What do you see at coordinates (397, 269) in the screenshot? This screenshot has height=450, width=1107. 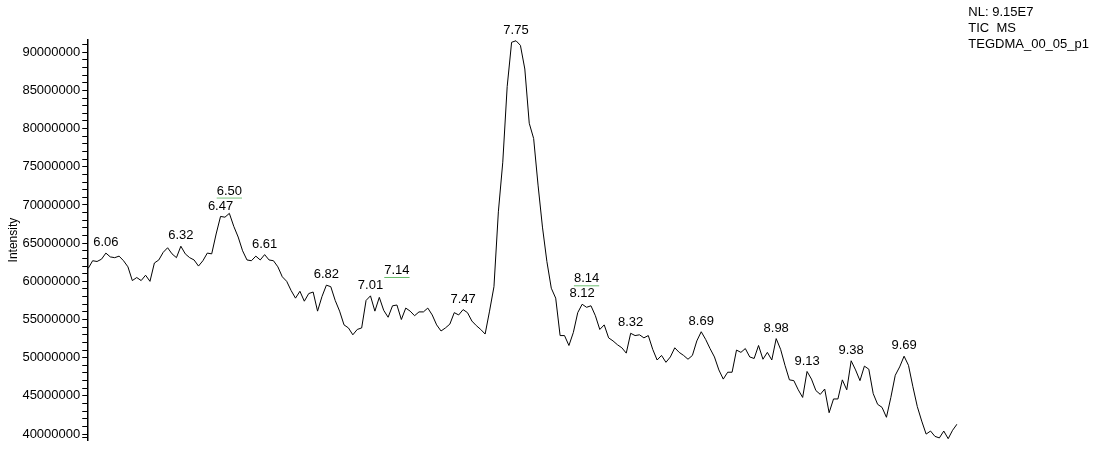 I see `annotation: 7.14` at bounding box center [397, 269].